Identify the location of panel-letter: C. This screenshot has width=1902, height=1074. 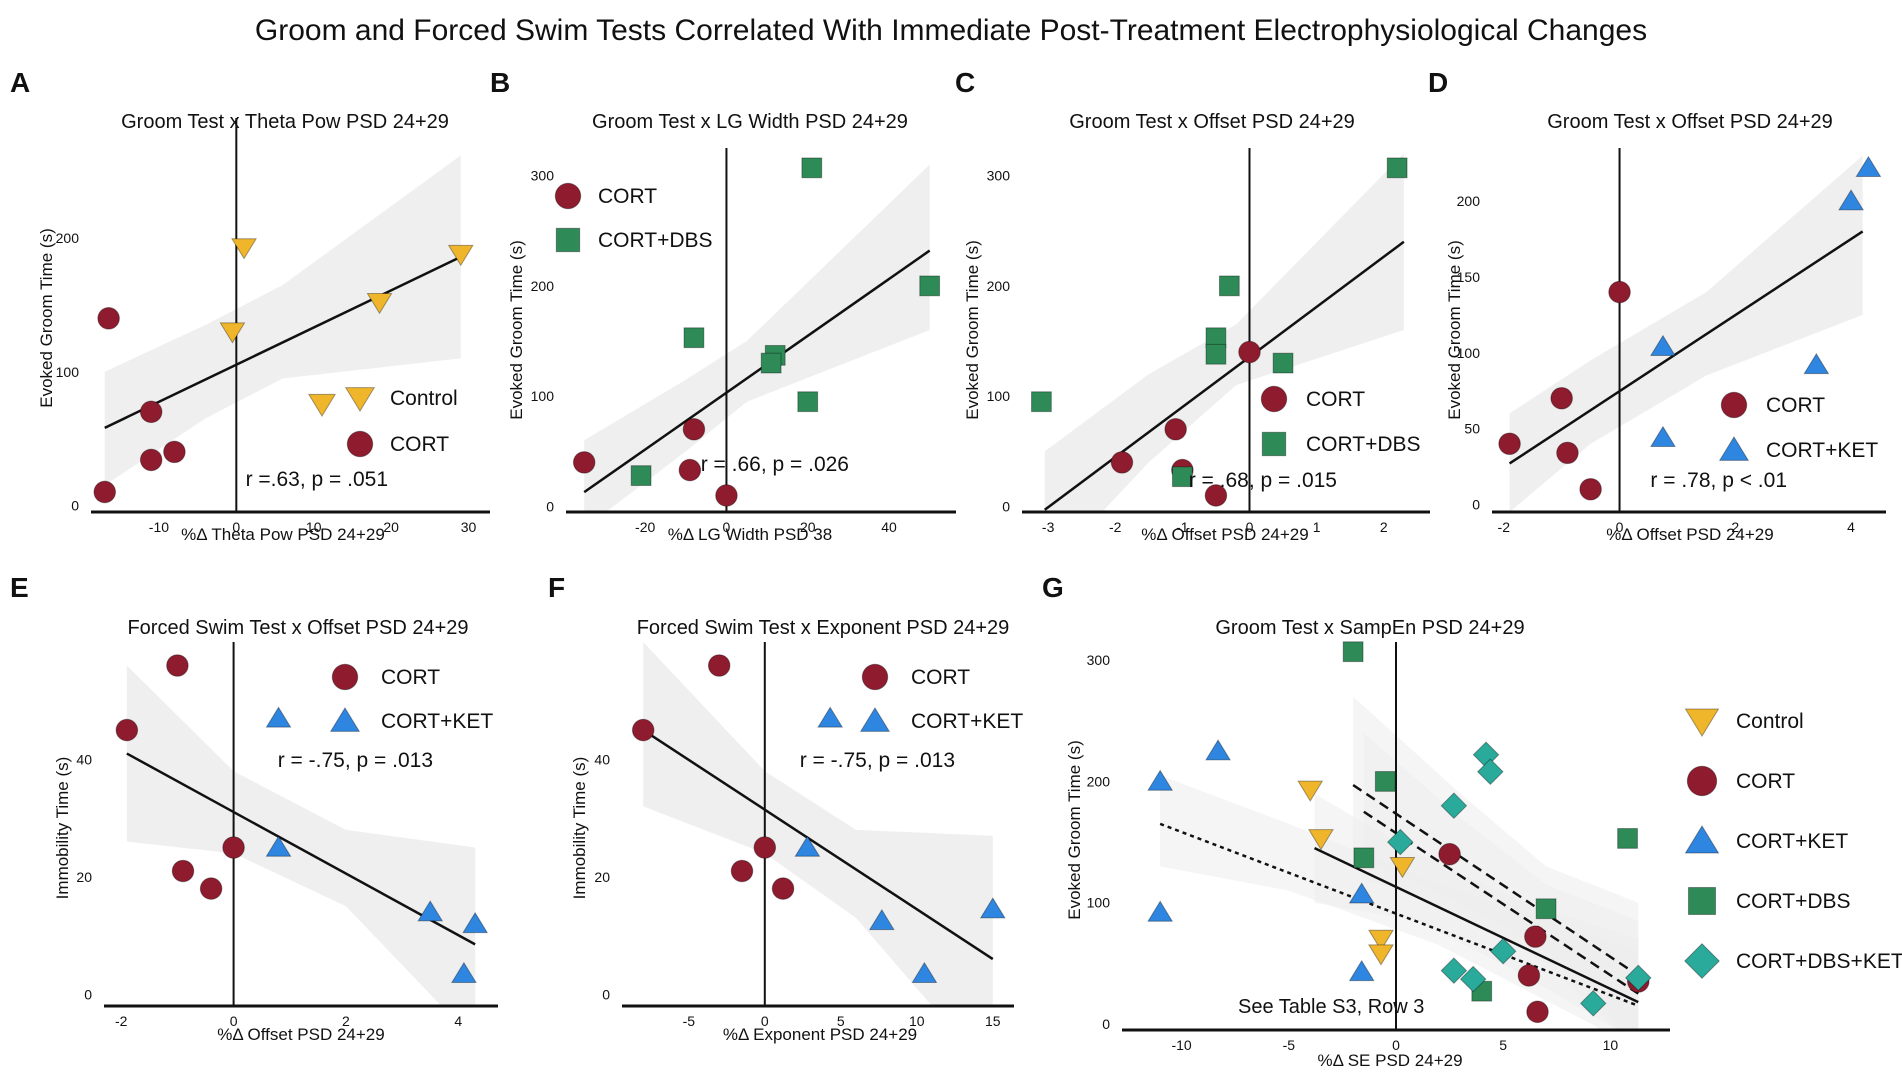
(965, 82).